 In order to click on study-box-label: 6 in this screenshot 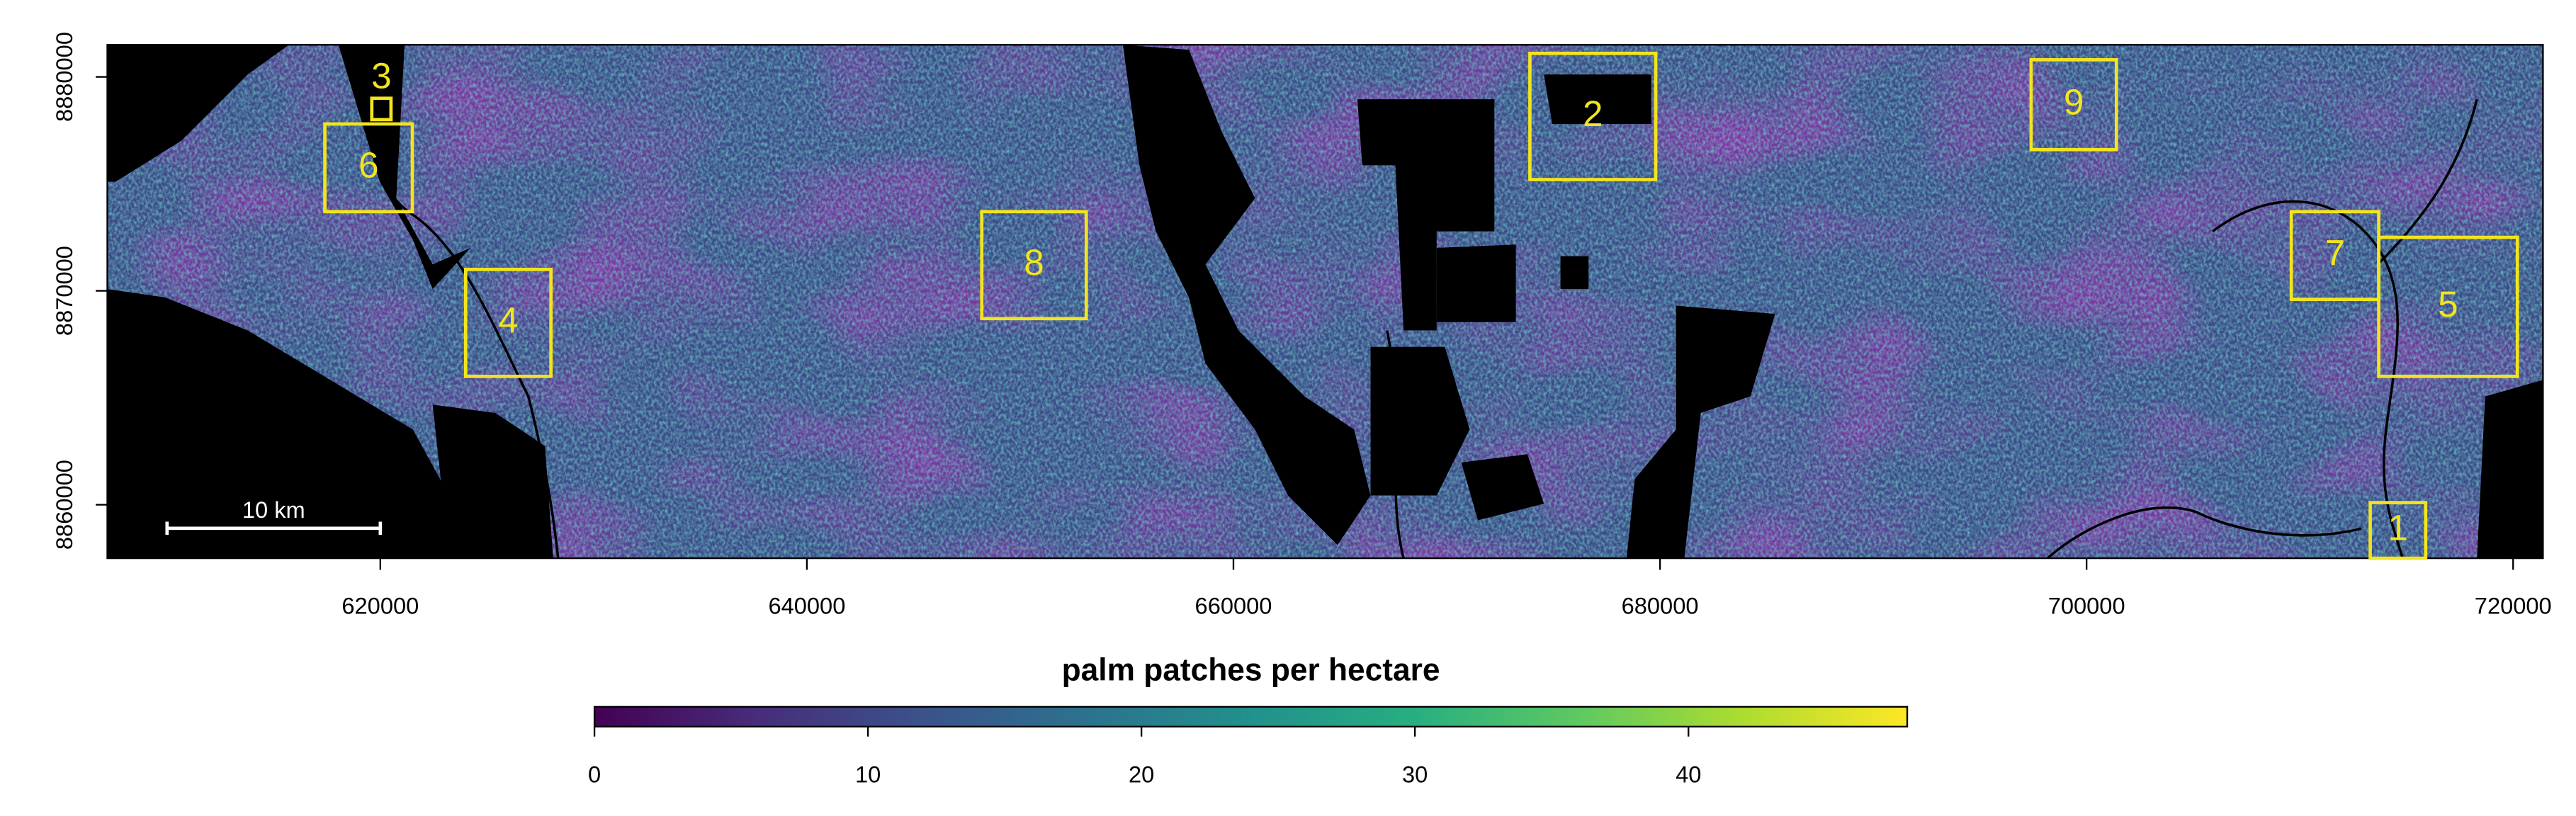, I will do `click(368, 165)`.